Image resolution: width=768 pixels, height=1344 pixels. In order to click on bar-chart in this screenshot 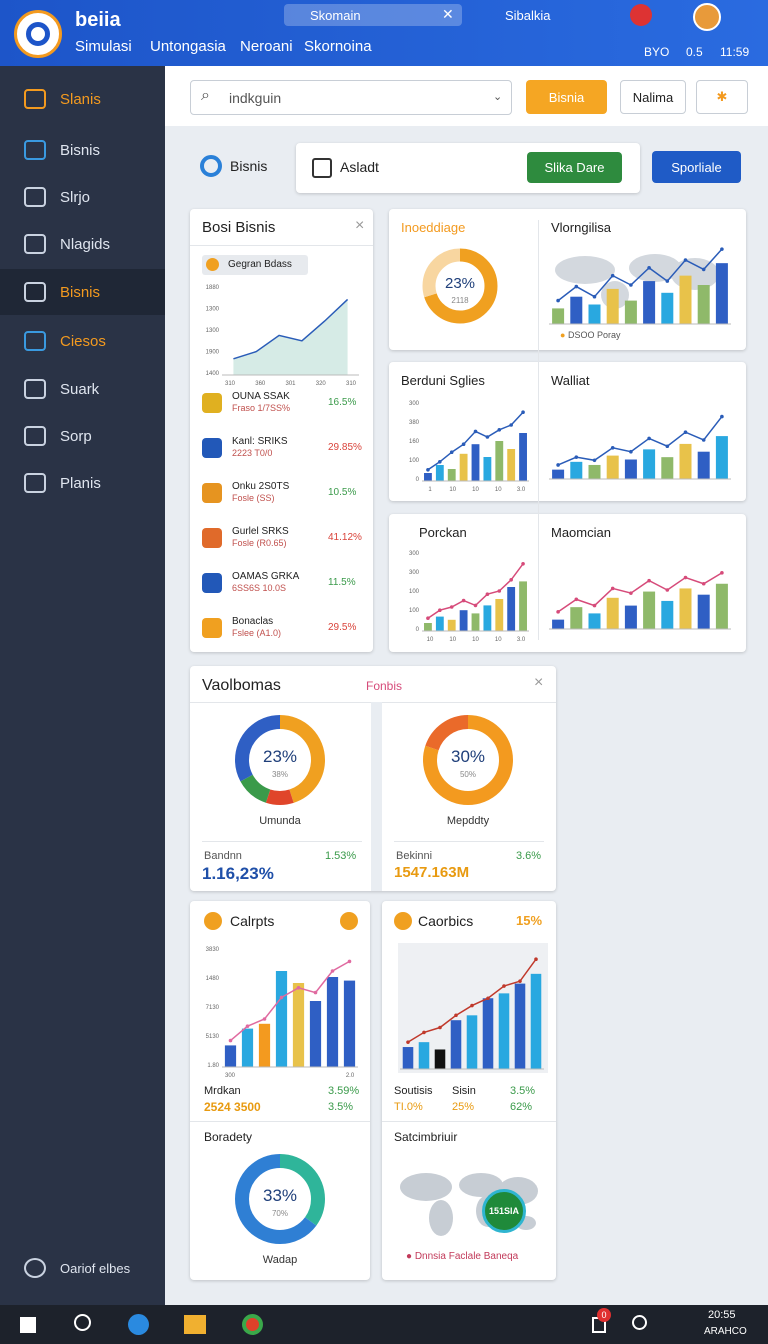, I will do `click(640, 447)`.